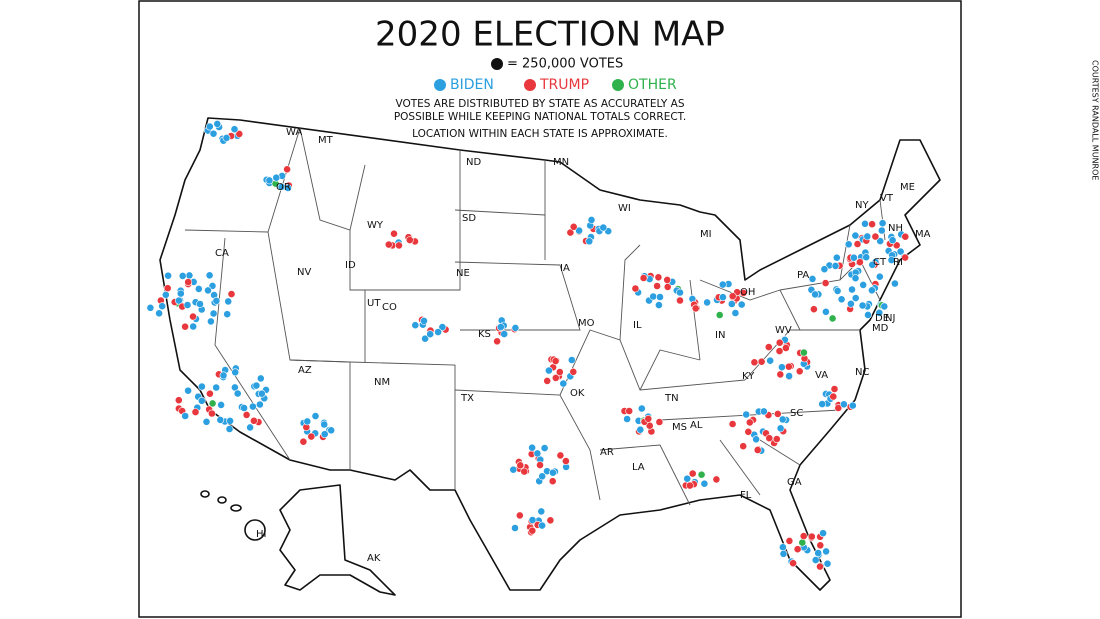  Describe the element at coordinates (233, 515) in the screenshot. I see `hawaii` at that location.